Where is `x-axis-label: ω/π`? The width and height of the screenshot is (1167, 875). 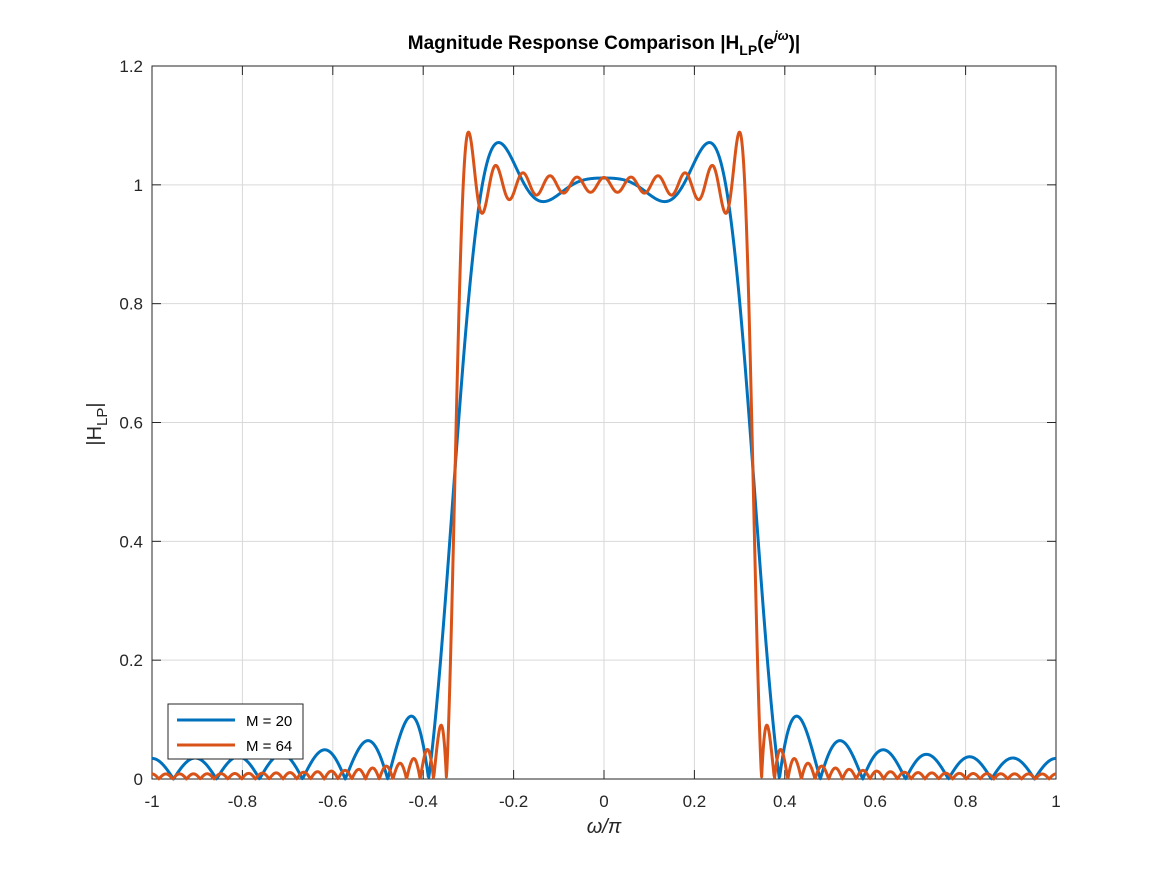 x-axis-label: ω/π is located at coordinates (604, 827).